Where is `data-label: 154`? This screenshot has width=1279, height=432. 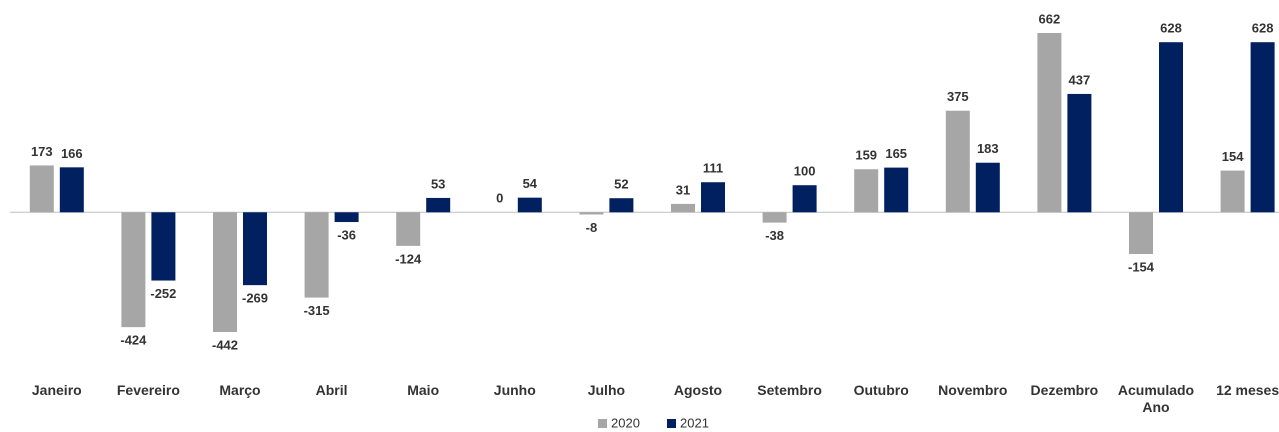
data-label: 154 is located at coordinates (1233, 156).